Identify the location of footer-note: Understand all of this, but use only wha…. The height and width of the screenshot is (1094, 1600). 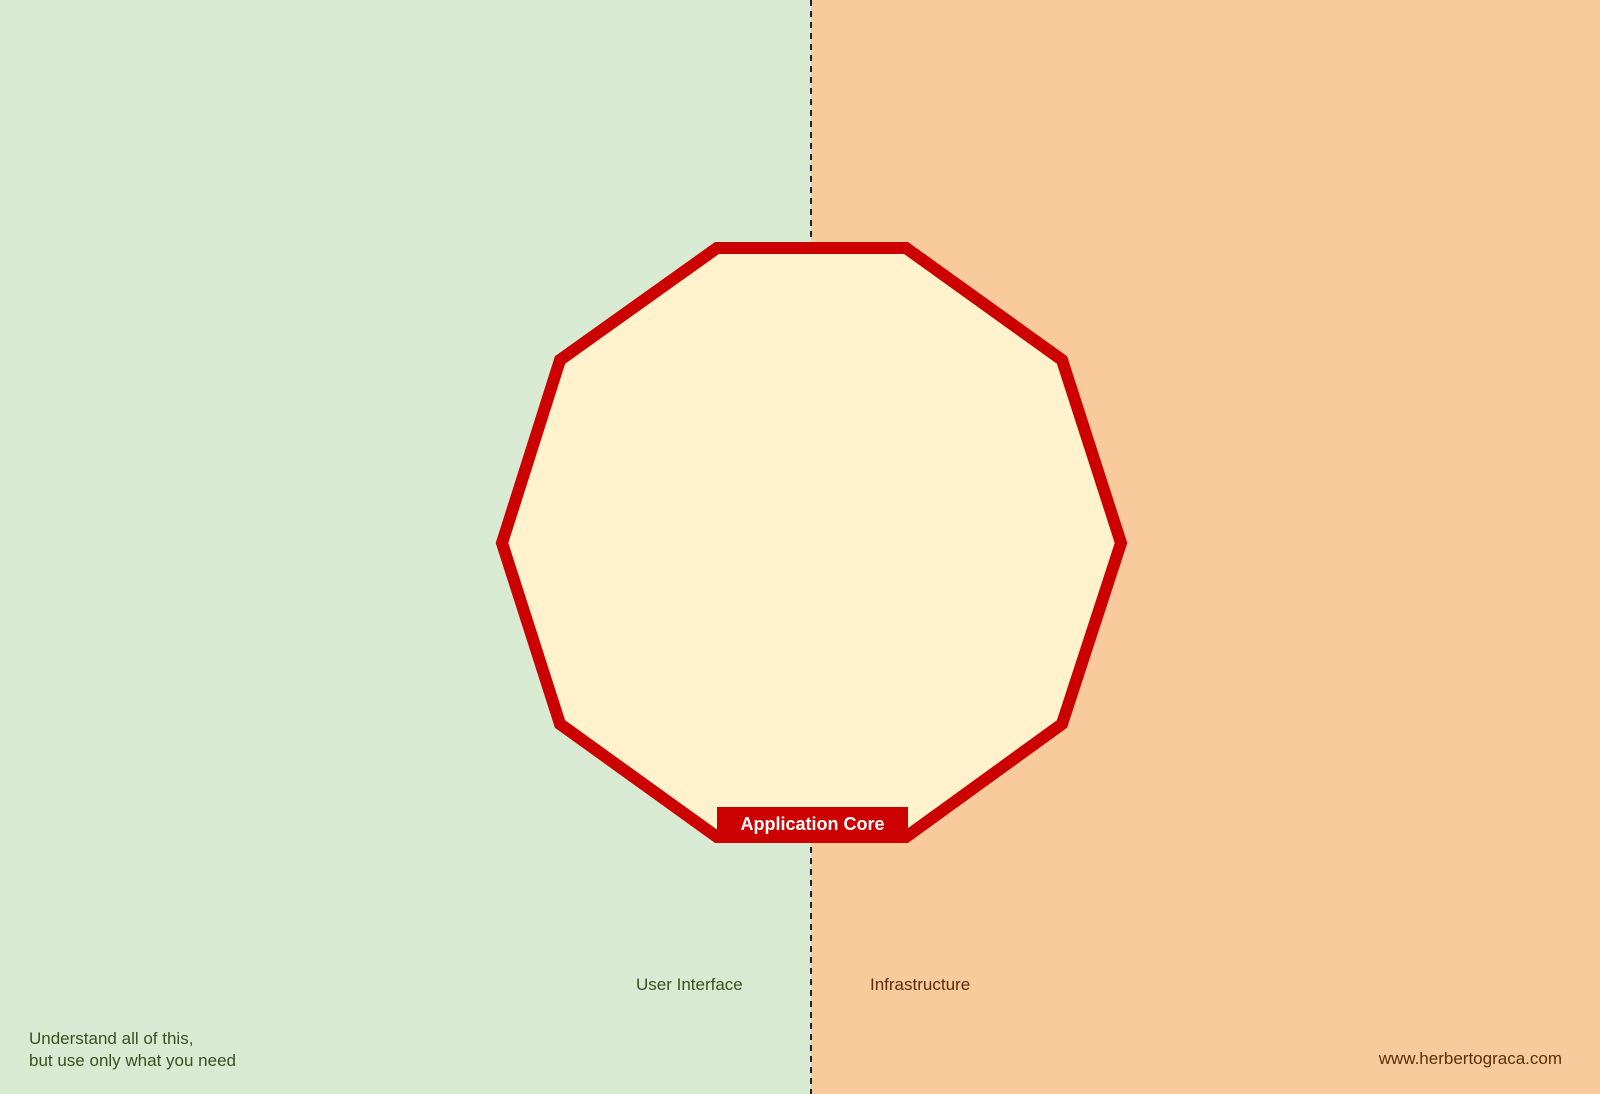
(132, 1050).